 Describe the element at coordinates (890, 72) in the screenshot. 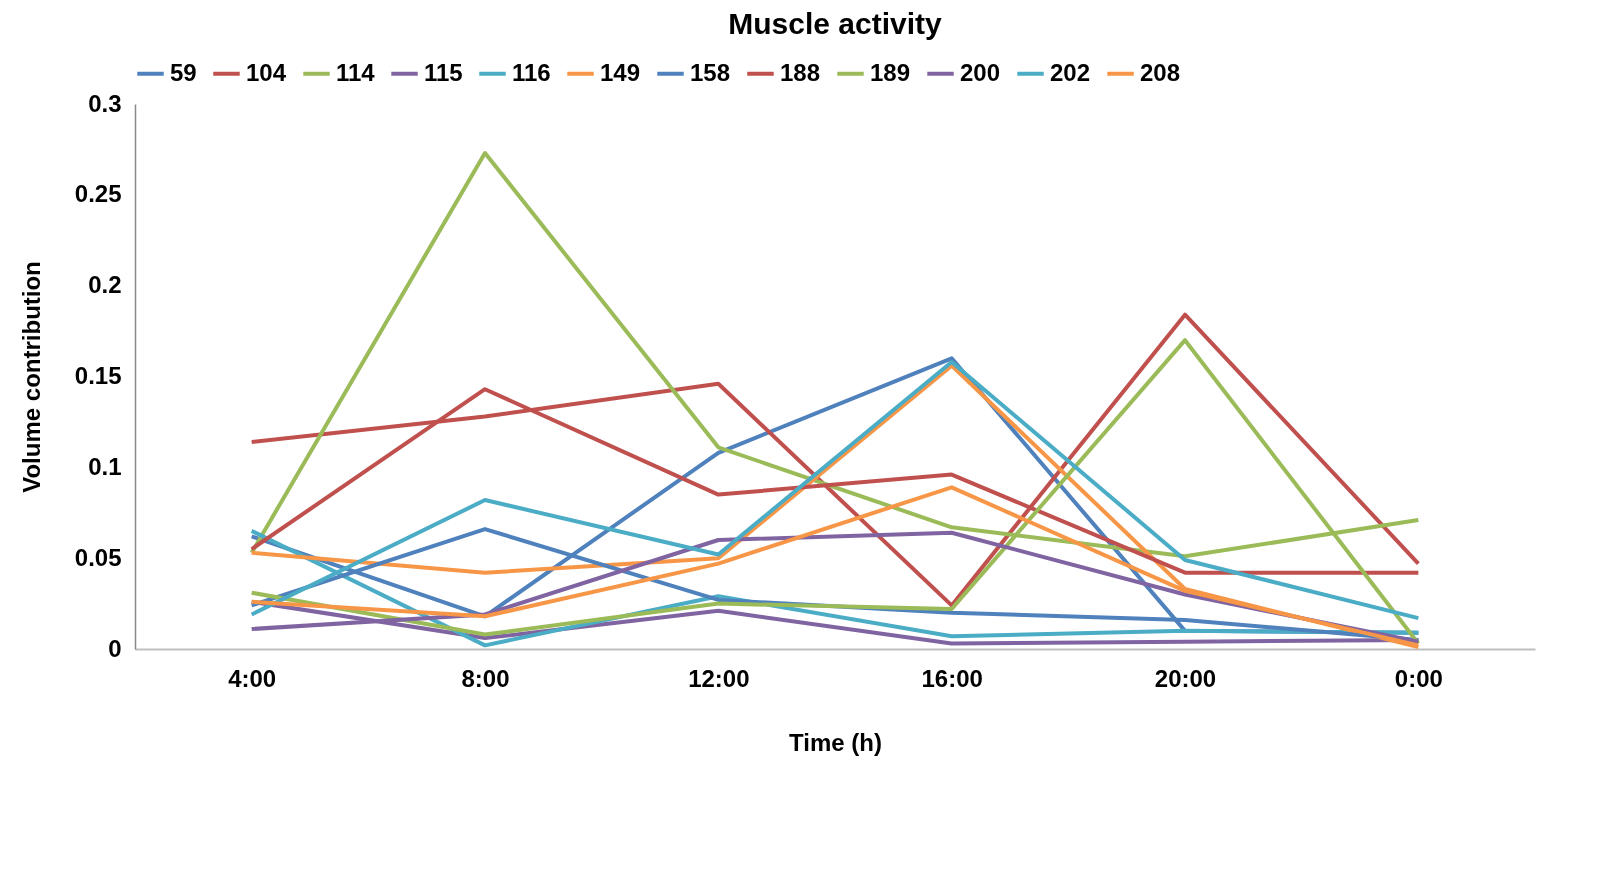

I see `legend-label: 189` at that location.